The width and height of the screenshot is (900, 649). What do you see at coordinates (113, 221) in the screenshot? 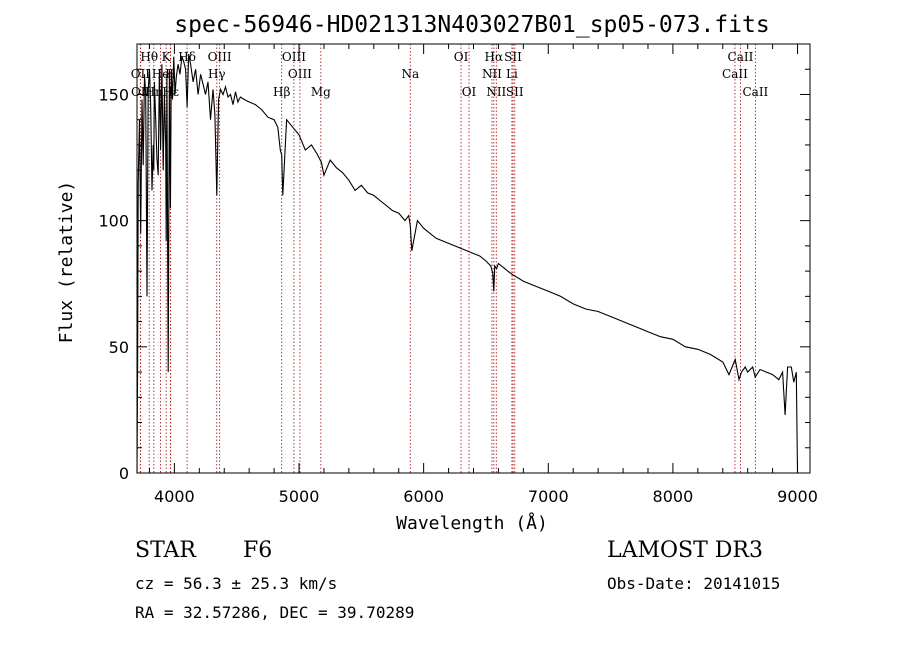
I see `y-tick-label-100: 100` at bounding box center [113, 221].